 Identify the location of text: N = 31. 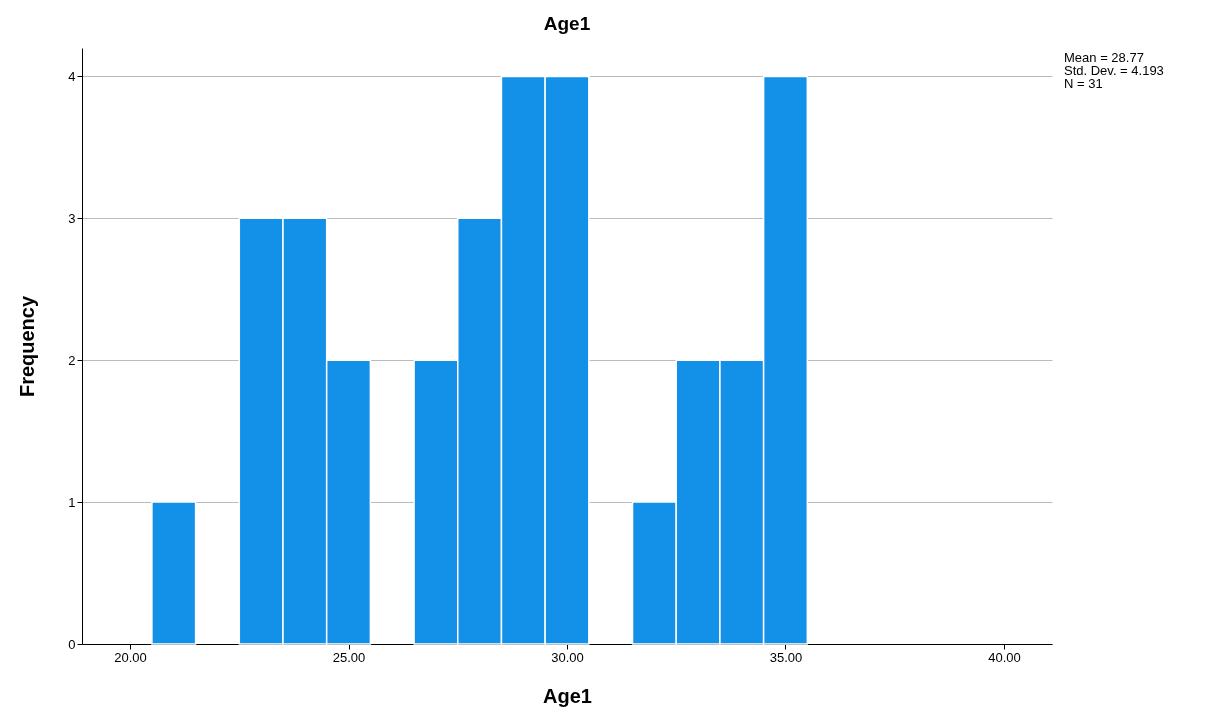
(1083, 83).